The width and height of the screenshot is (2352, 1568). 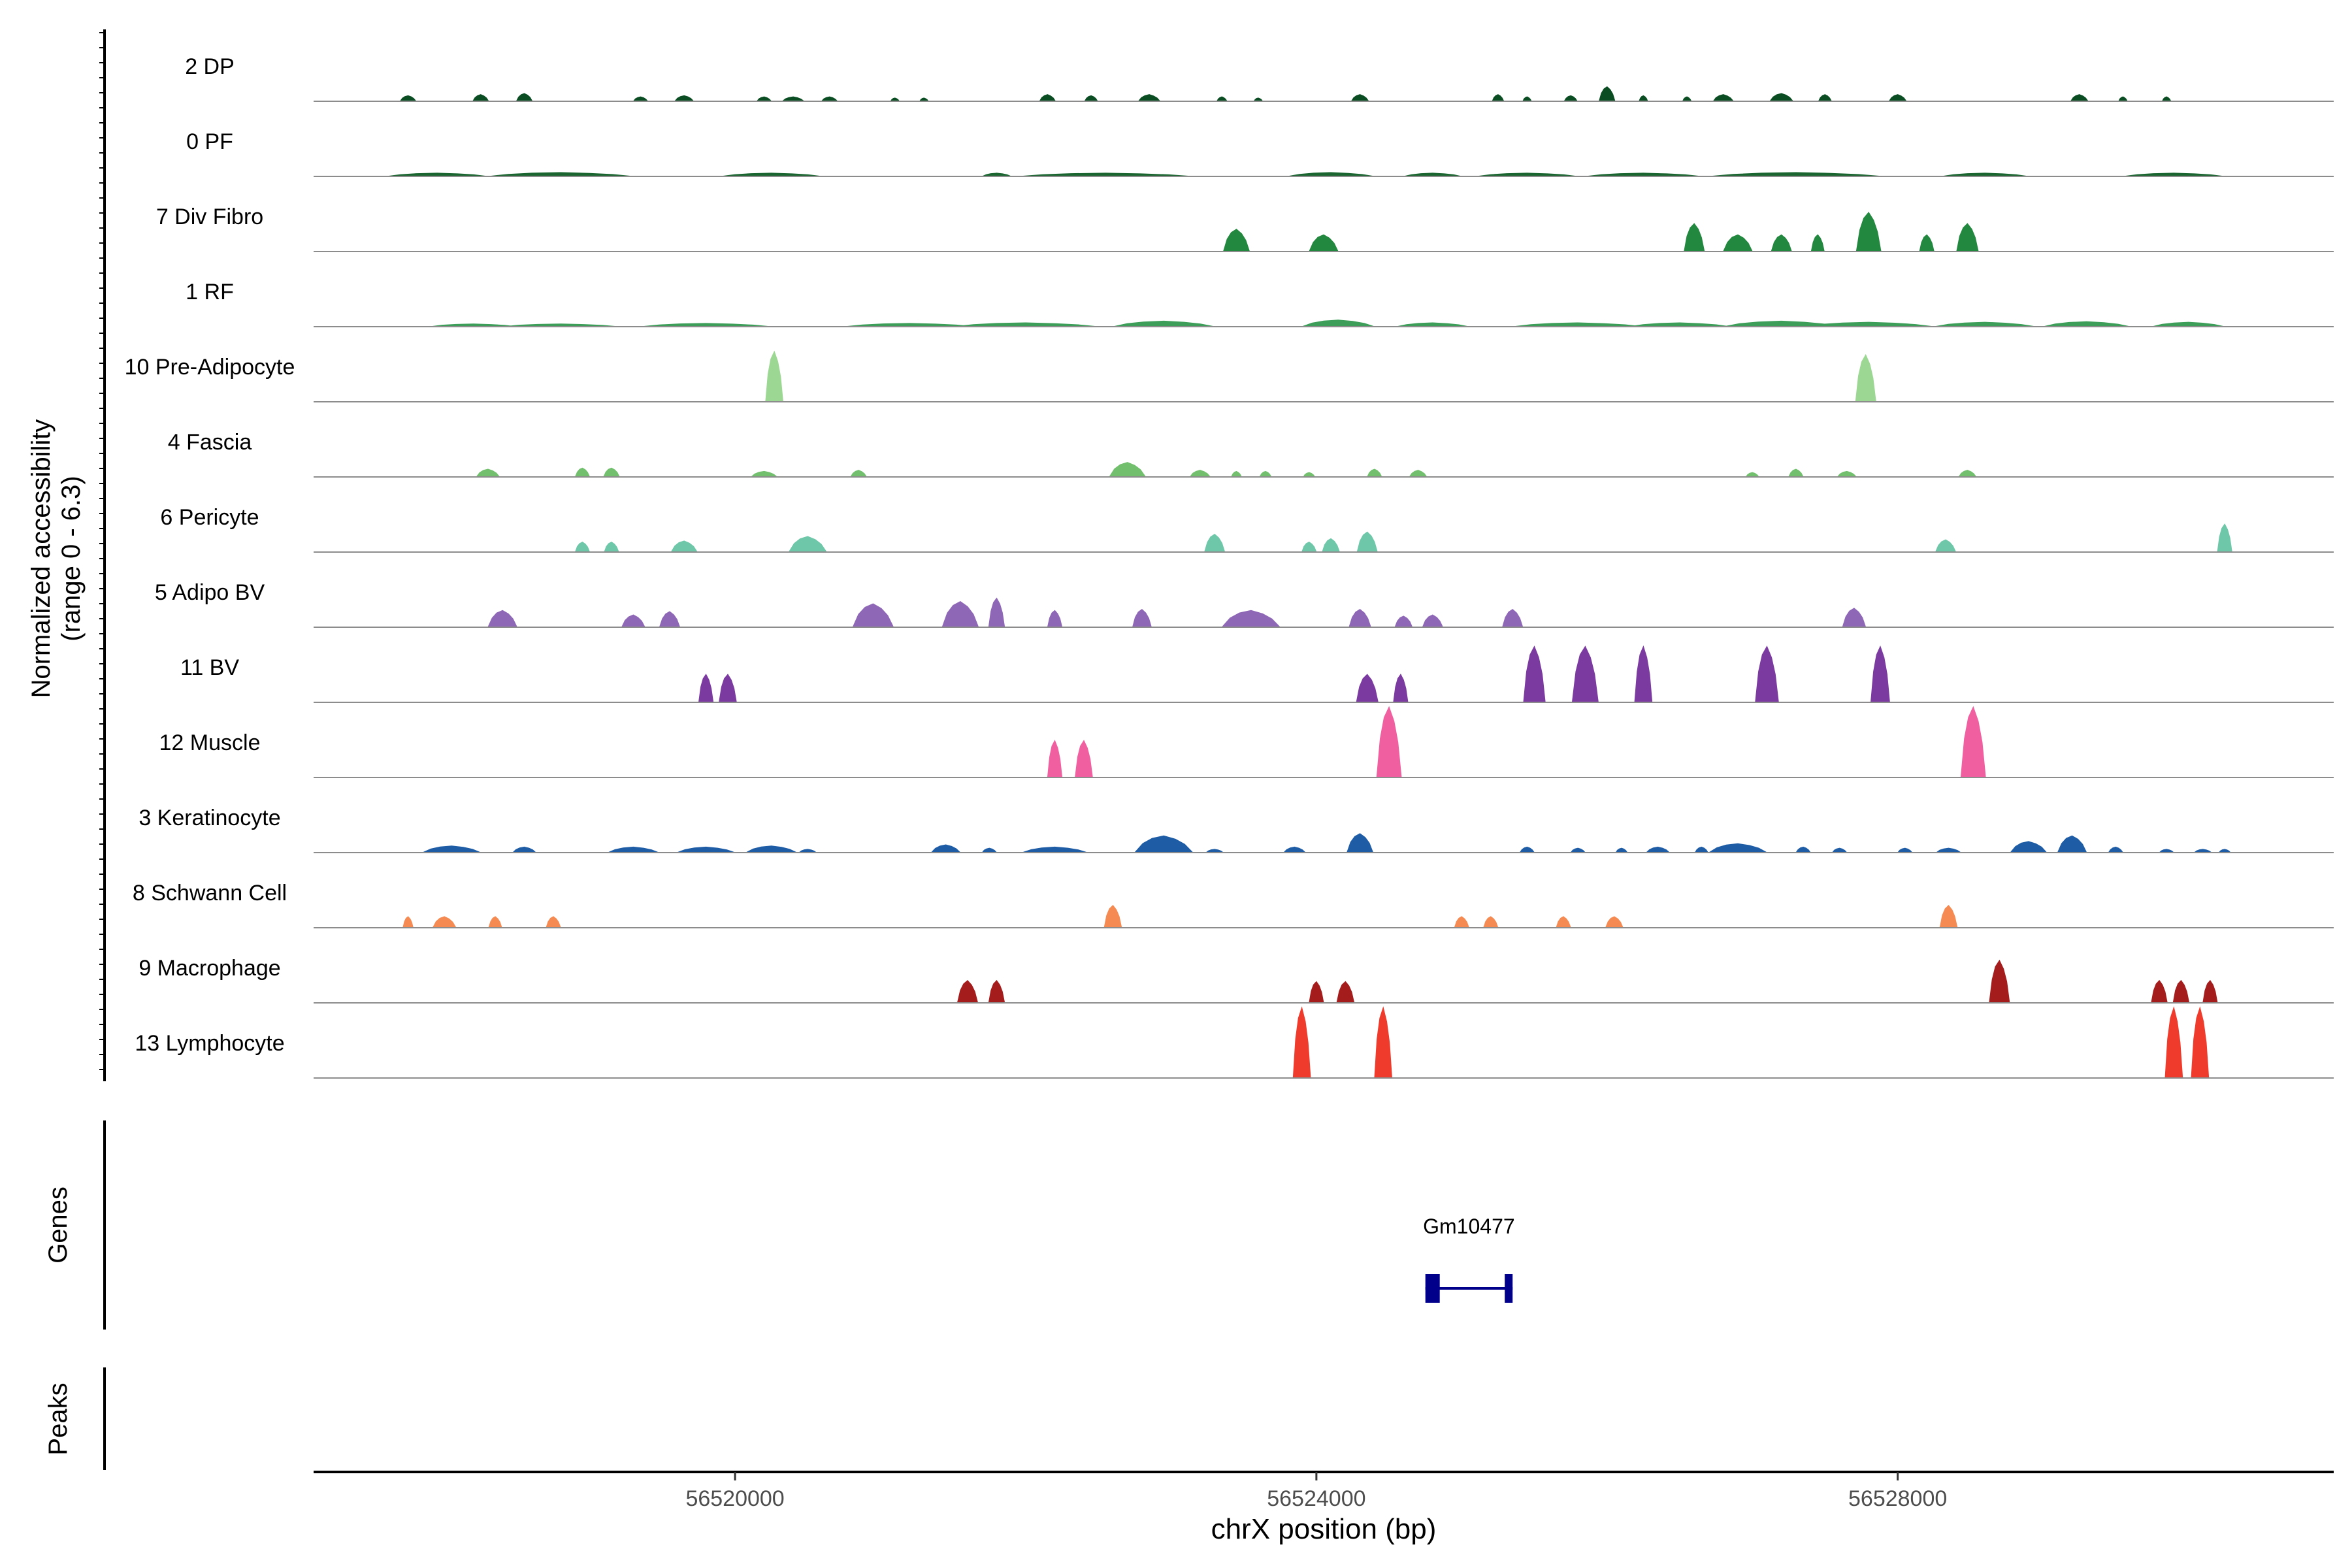 What do you see at coordinates (1247, 529) in the screenshot?
I see `track-7: 6 Pericyte` at bounding box center [1247, 529].